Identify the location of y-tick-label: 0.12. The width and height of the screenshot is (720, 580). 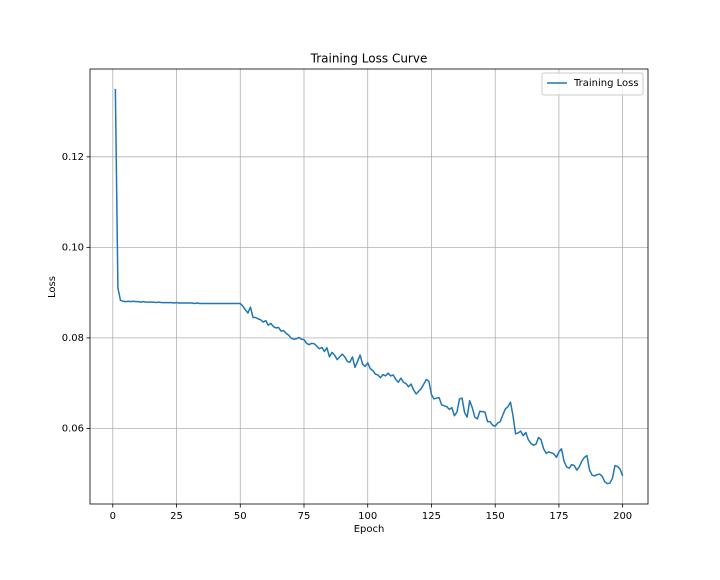
(73, 157).